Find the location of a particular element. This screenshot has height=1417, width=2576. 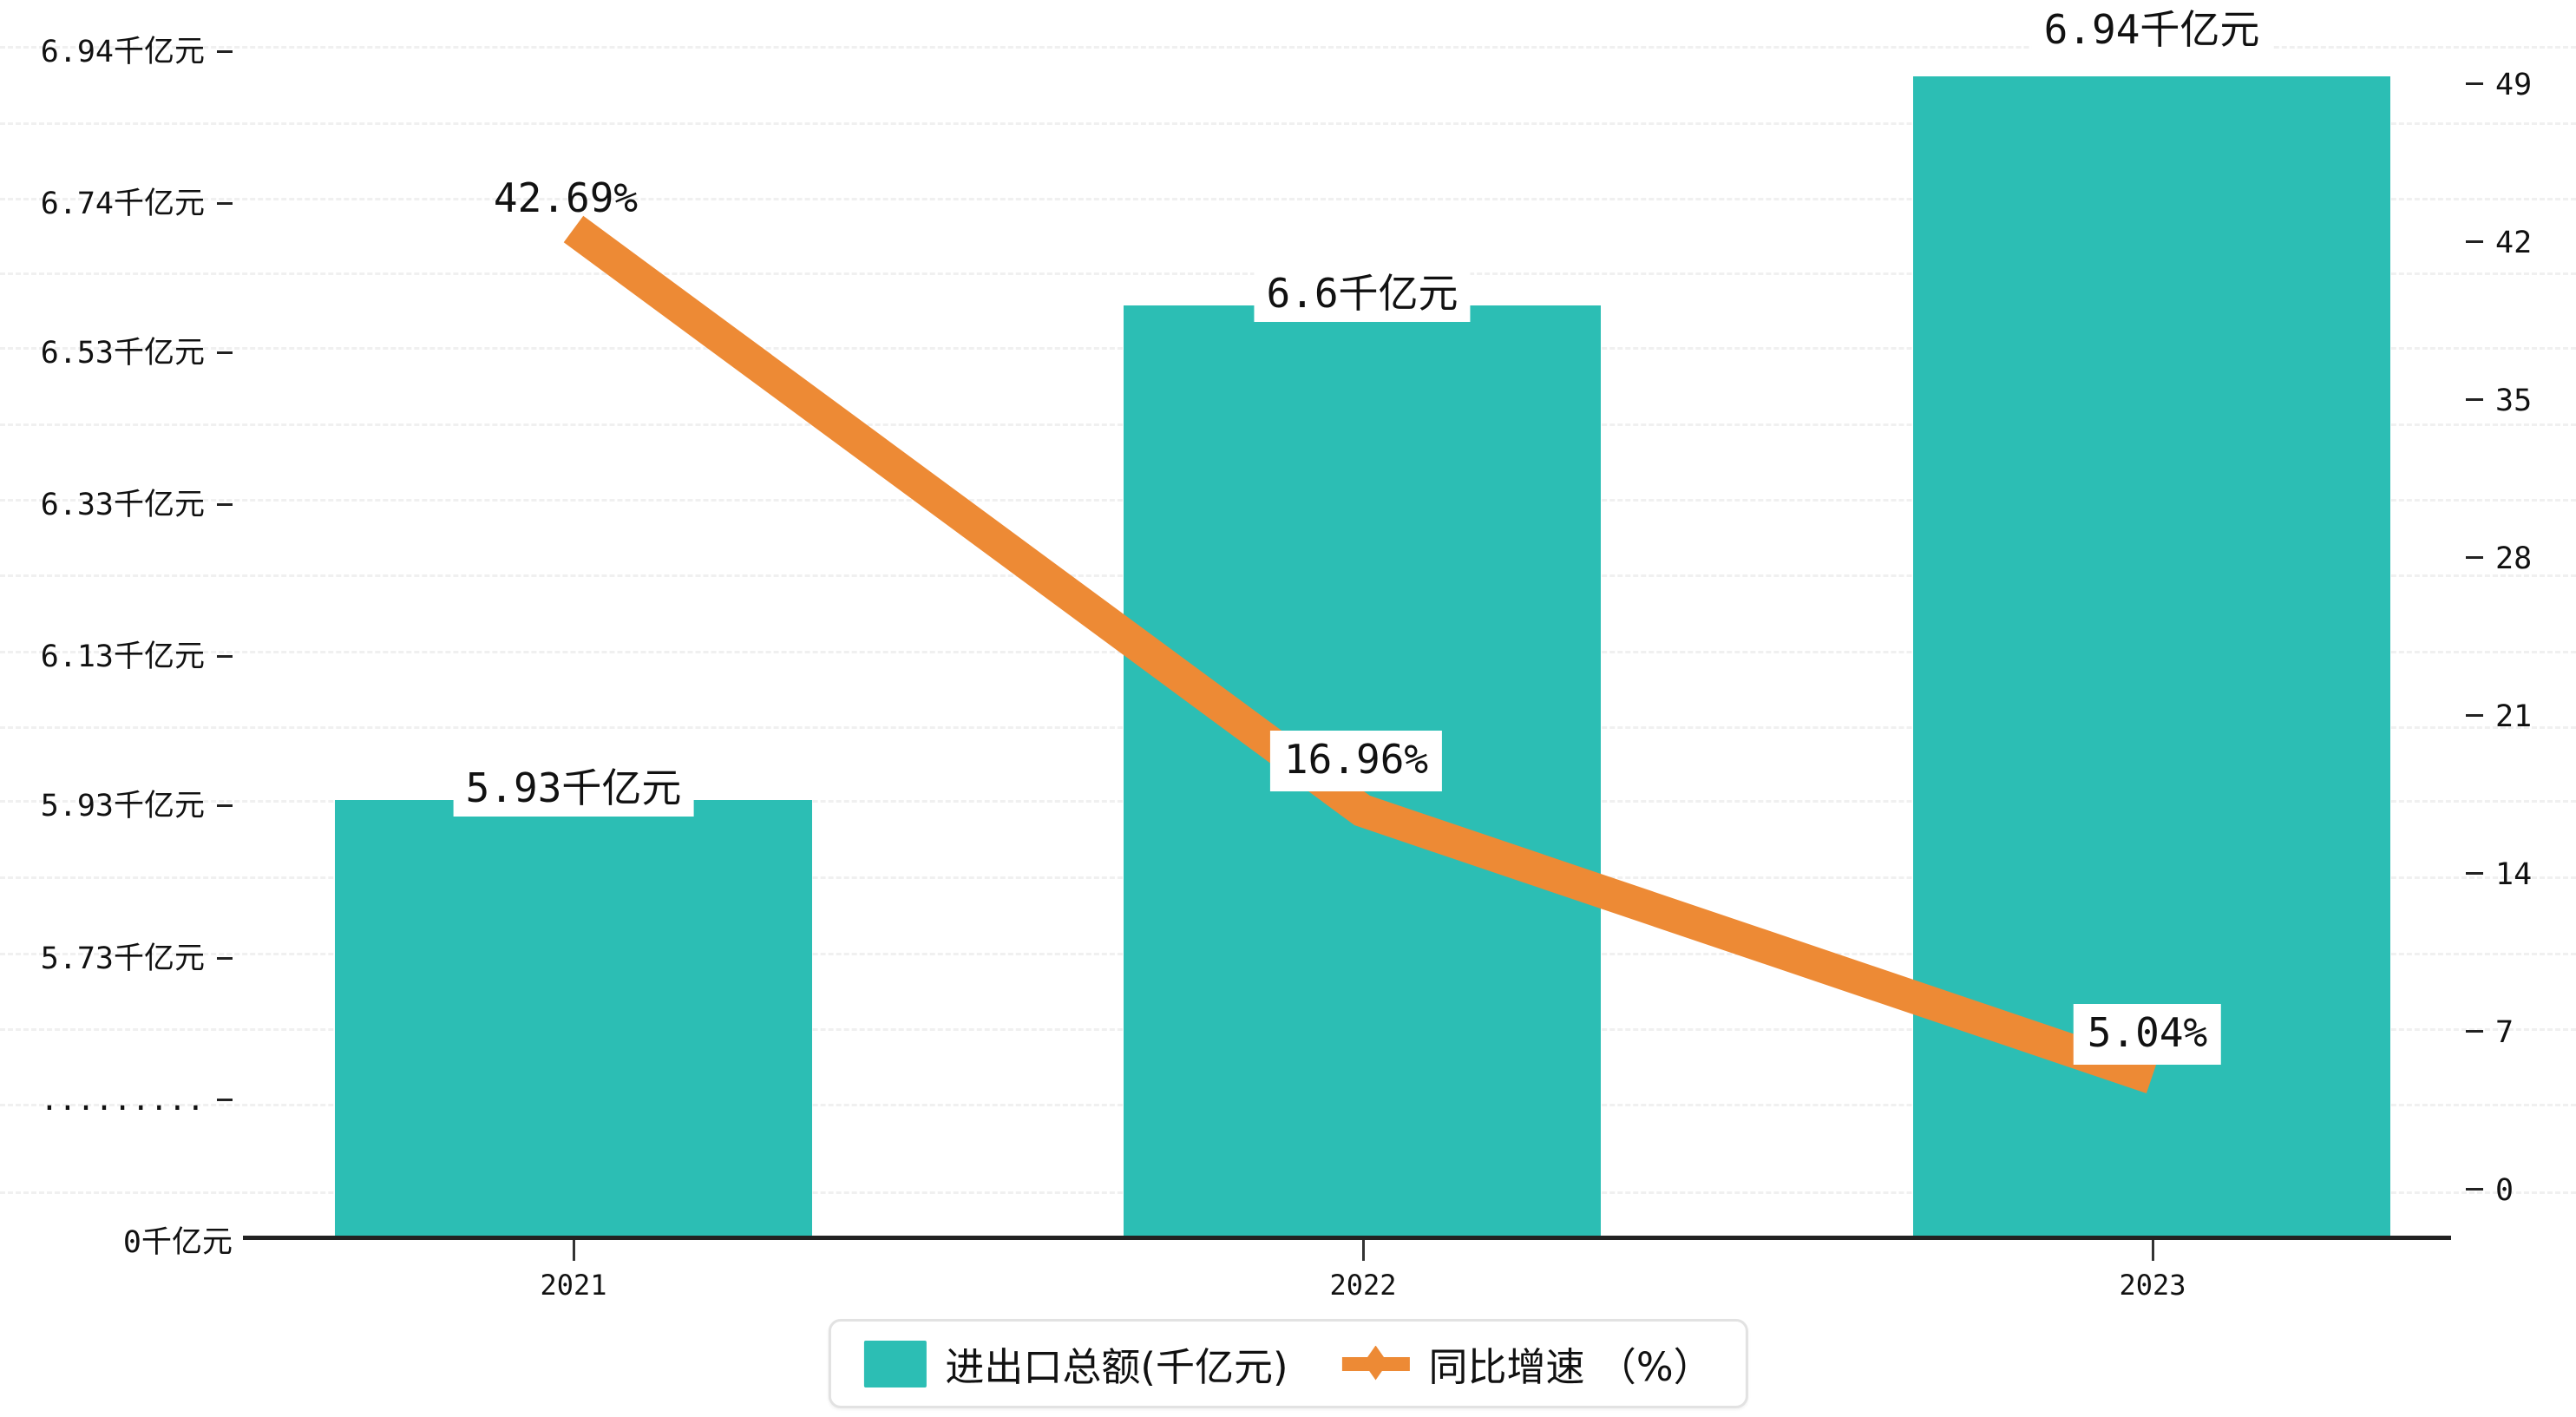

bar-value-label-2022: 6.6千亿元 is located at coordinates (1362, 295).